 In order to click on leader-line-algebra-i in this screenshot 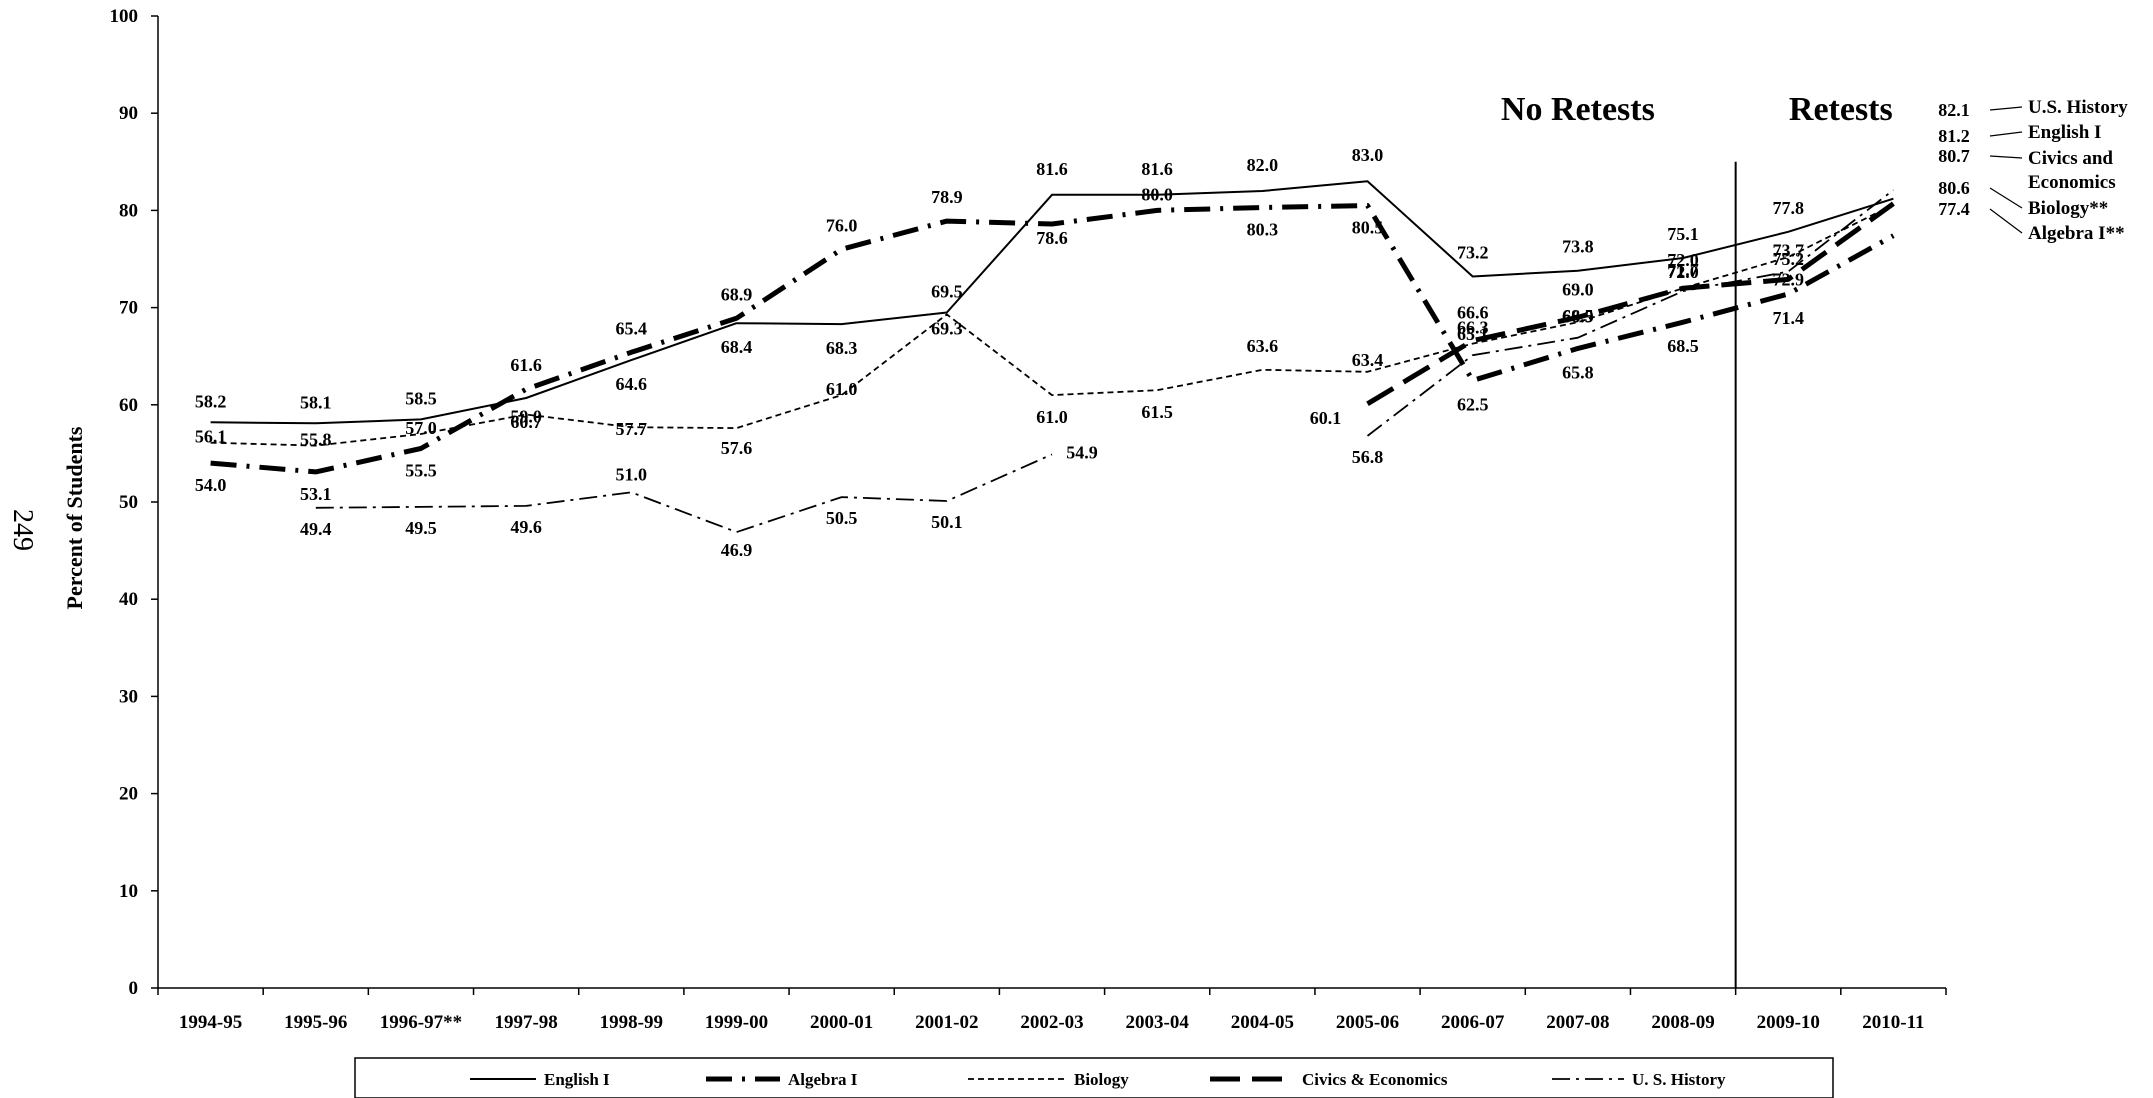, I will do `click(2006, 221)`.